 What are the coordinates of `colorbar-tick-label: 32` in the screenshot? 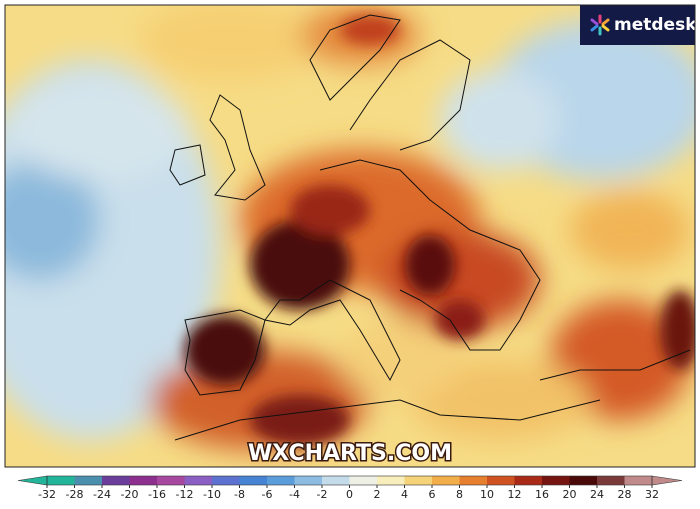 It's located at (652, 494).